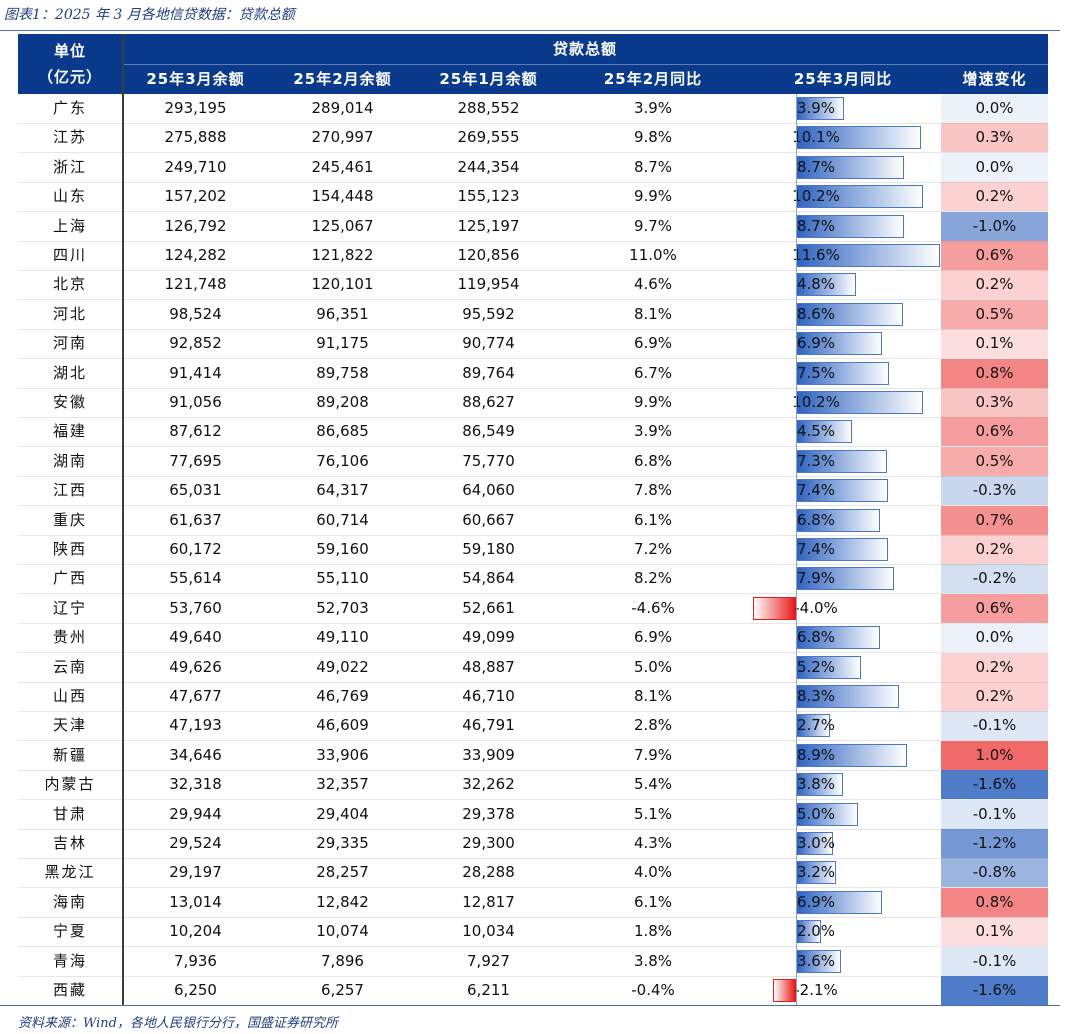 The image size is (1065, 1034). I want to click on growth-change-cell: -0.1%, so click(994, 814).